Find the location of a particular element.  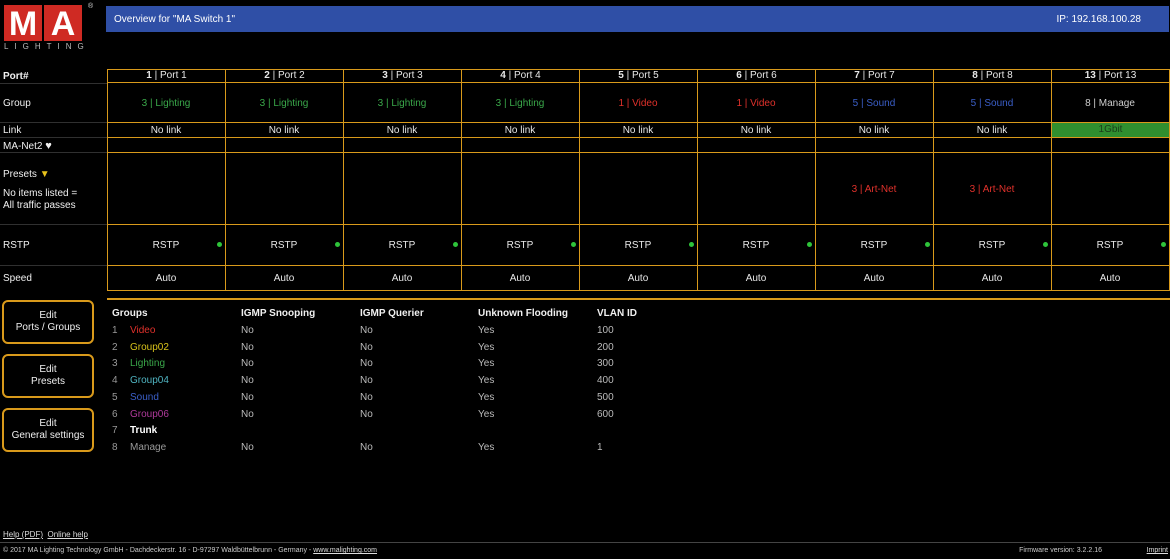

group-name: Group04 is located at coordinates (149, 381).